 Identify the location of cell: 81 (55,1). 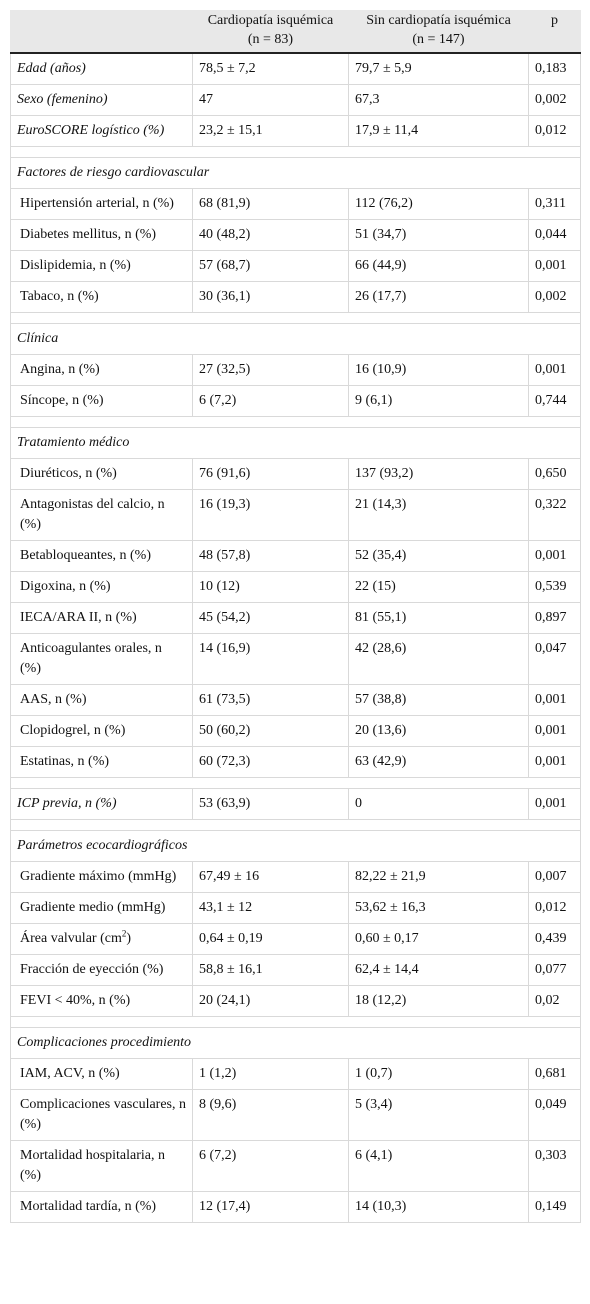
(438, 618).